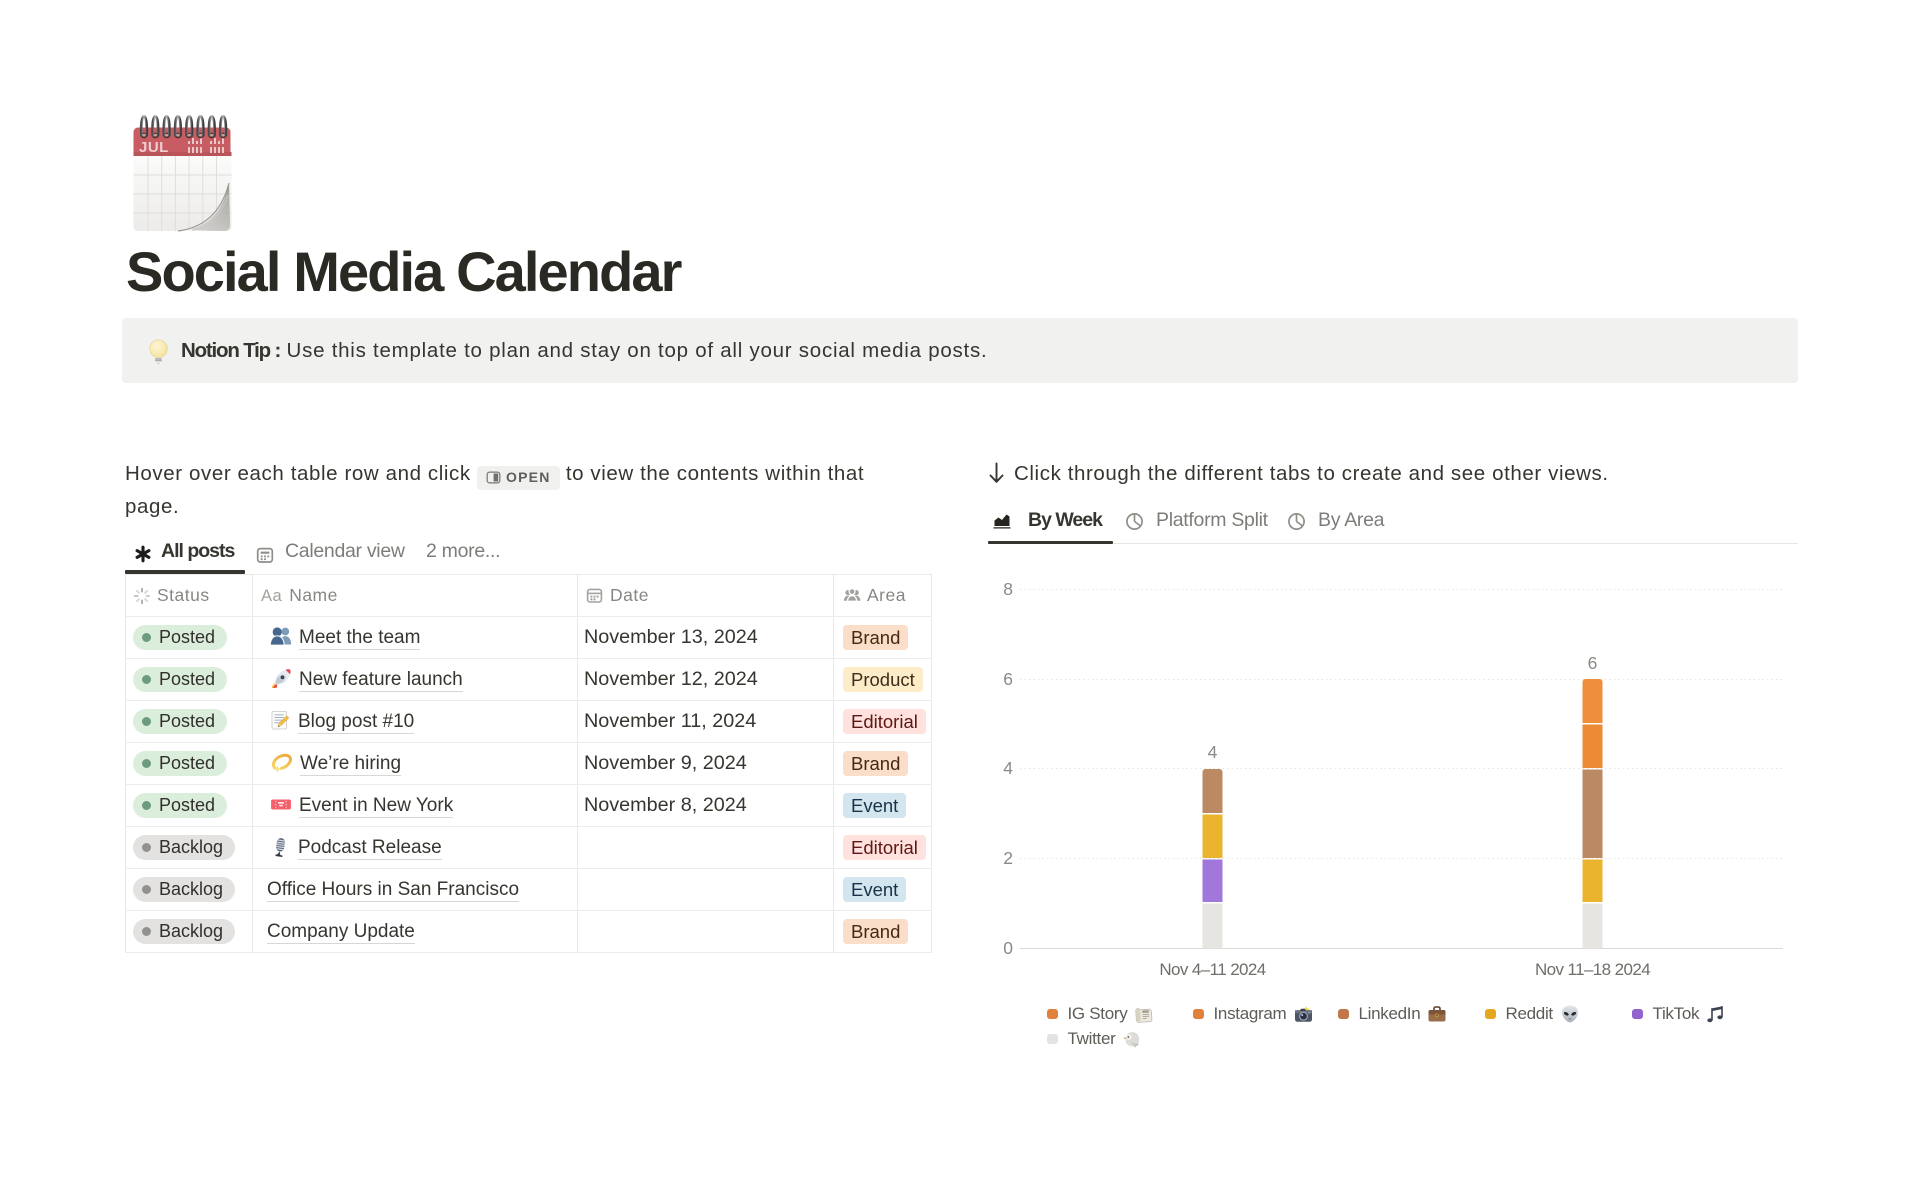  I want to click on svg-text: 8, so click(1008, 589).